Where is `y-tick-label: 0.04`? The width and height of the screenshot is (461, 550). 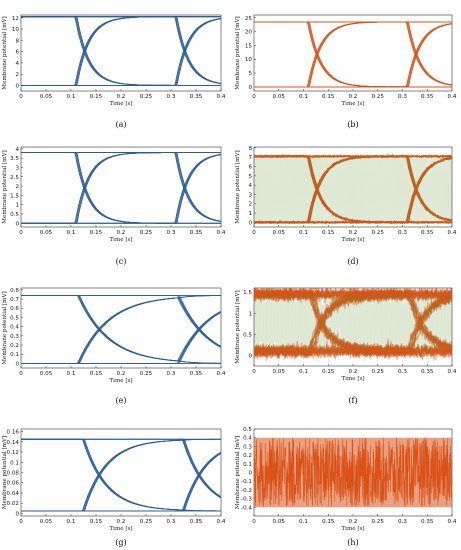
y-tick-label: 0.04 is located at coordinates (13, 494).